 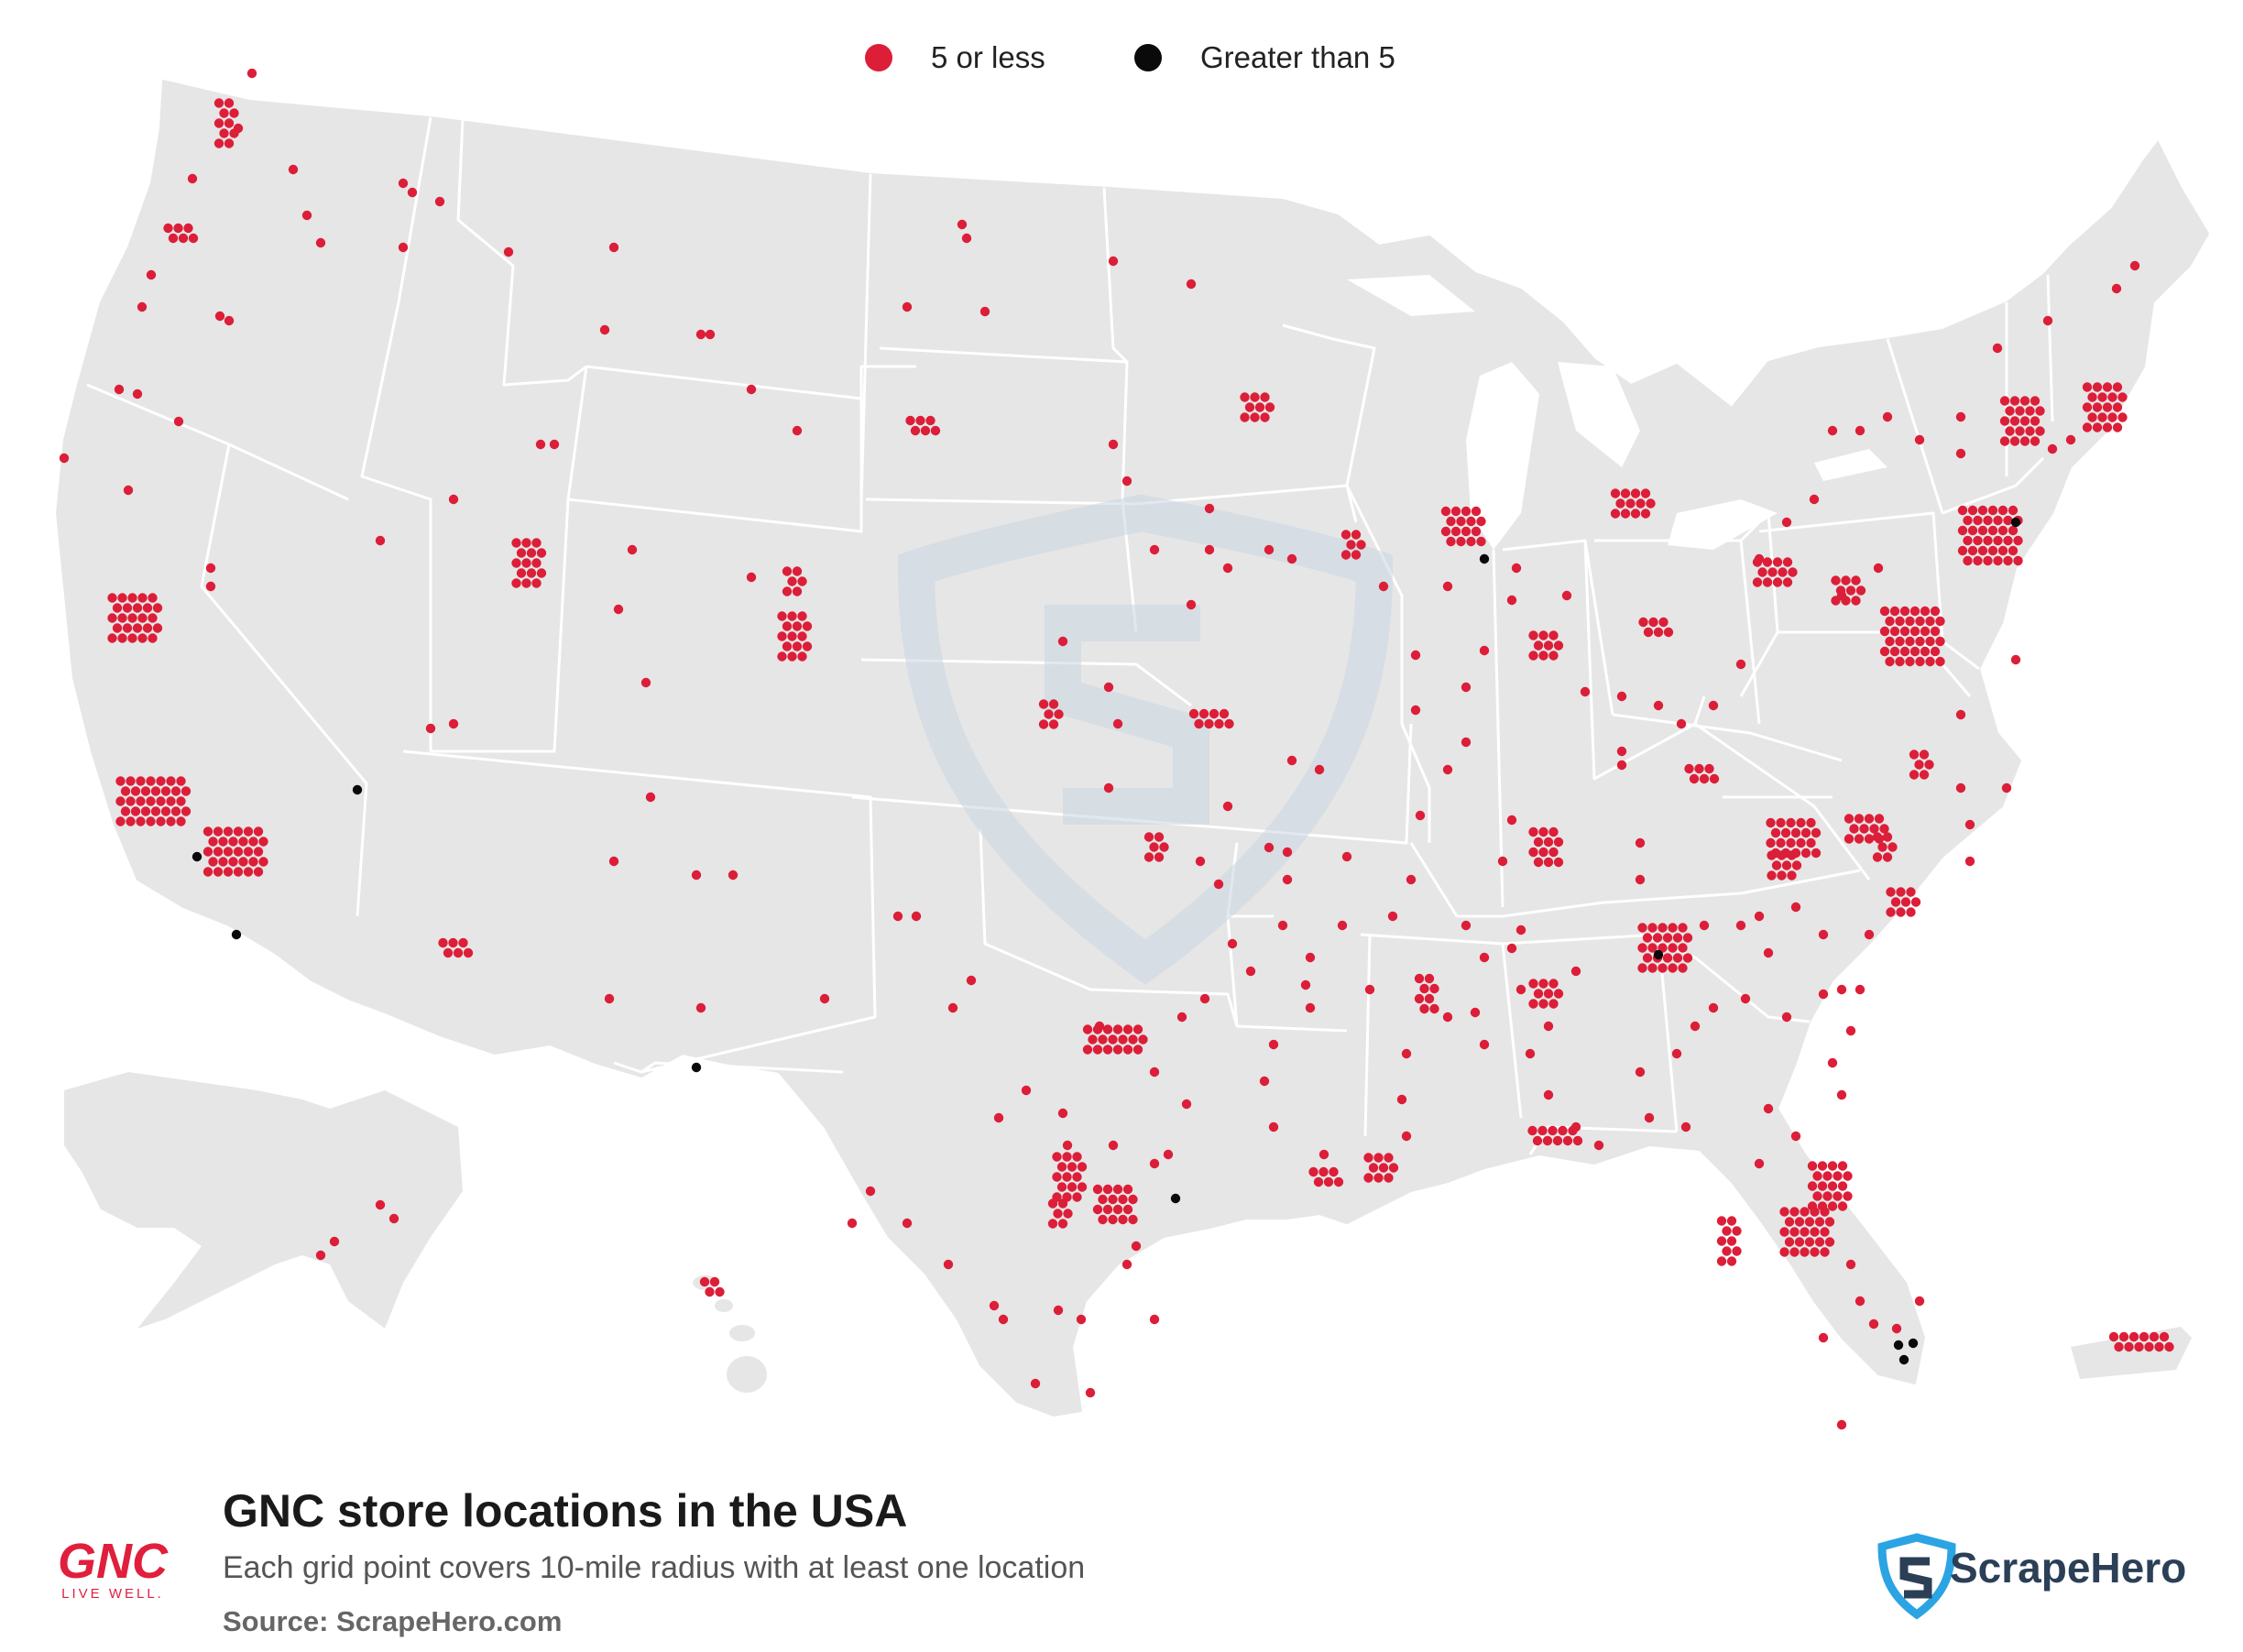 I want to click on dense-location-dot, so click(x=1658, y=954).